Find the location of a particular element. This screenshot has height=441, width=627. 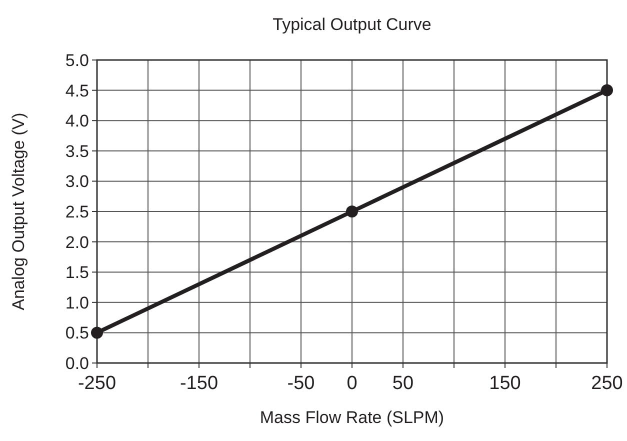

y-tick-label: 4.5 is located at coordinates (77, 90).